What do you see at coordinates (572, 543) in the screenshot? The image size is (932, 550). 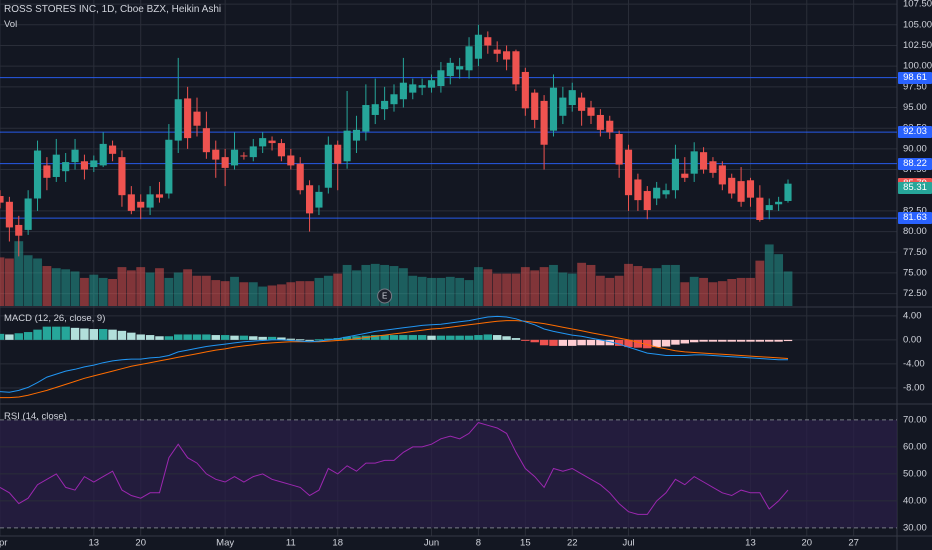 I see `x-tick-label: 22` at bounding box center [572, 543].